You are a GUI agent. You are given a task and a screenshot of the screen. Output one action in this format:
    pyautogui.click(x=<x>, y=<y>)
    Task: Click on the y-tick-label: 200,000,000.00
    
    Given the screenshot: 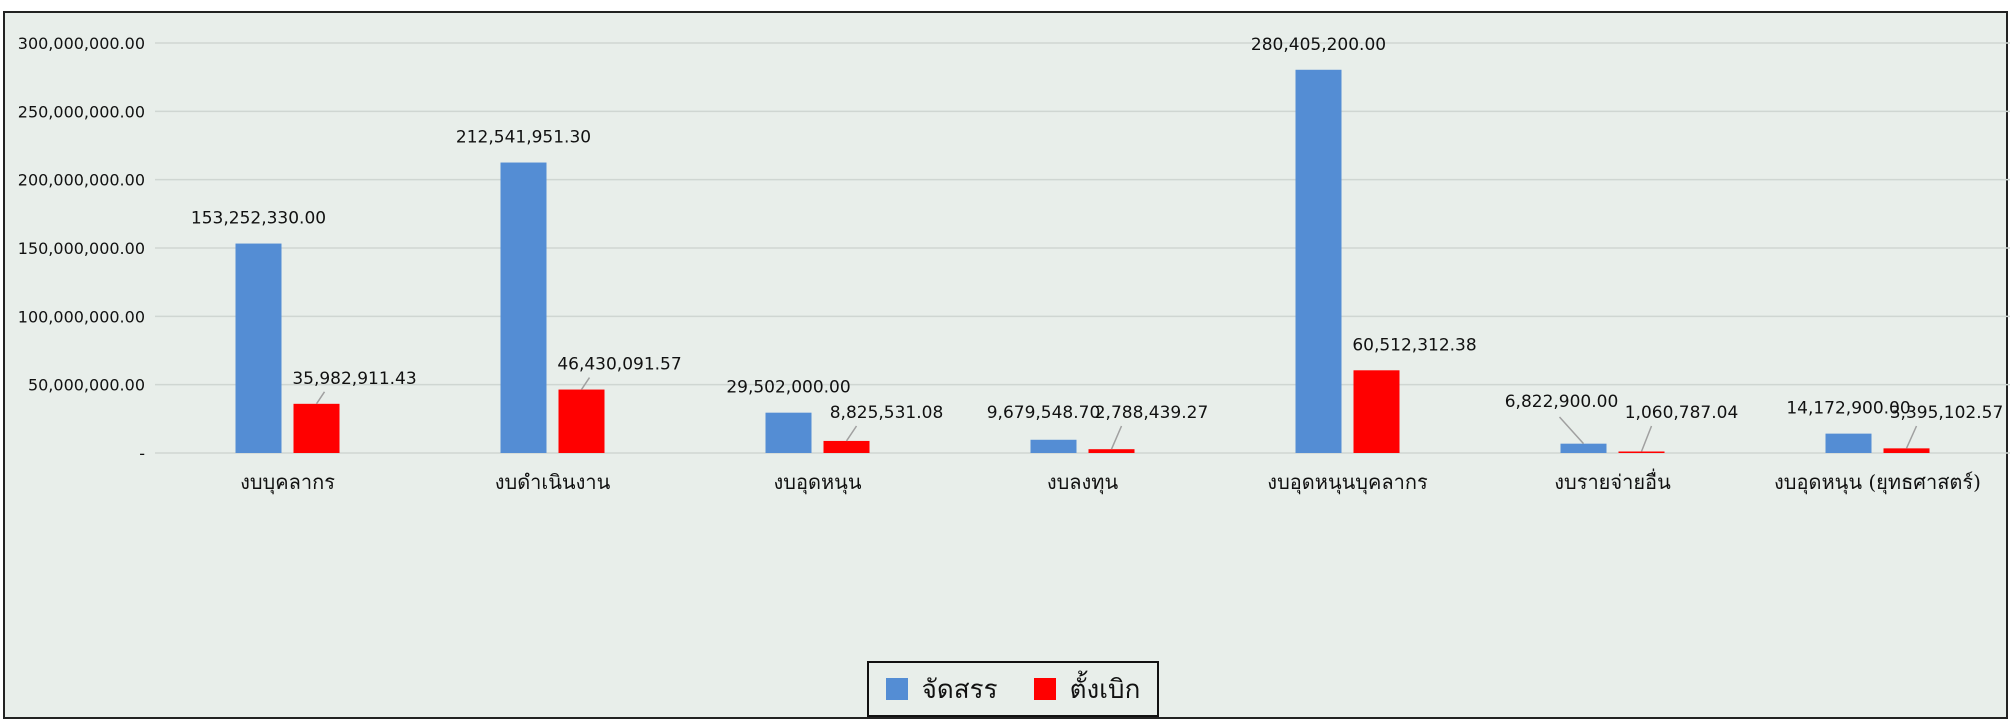 What is the action you would take?
    pyautogui.click(x=81, y=180)
    